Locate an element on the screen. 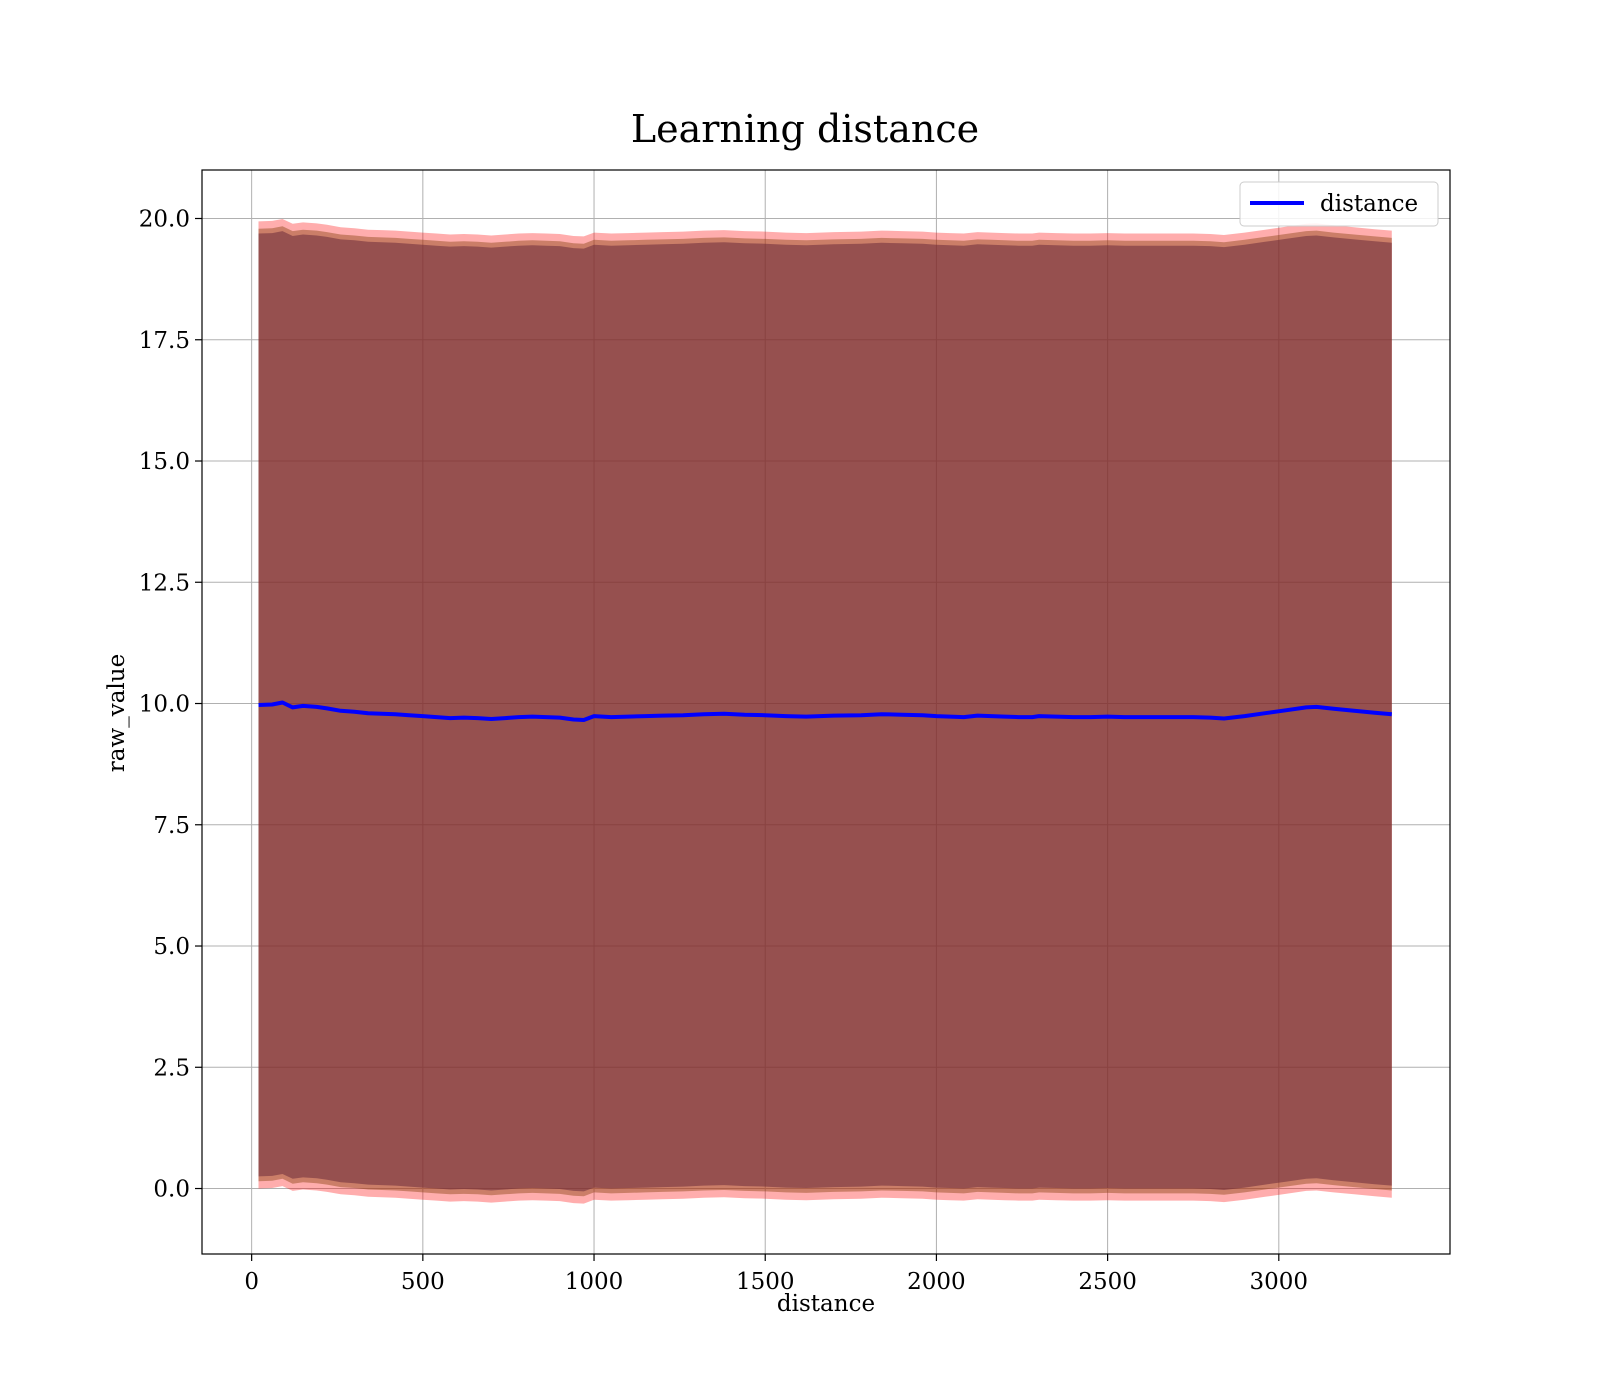 The image size is (1600, 1400). y-tick-label: 0.0 is located at coordinates (171, 1190).